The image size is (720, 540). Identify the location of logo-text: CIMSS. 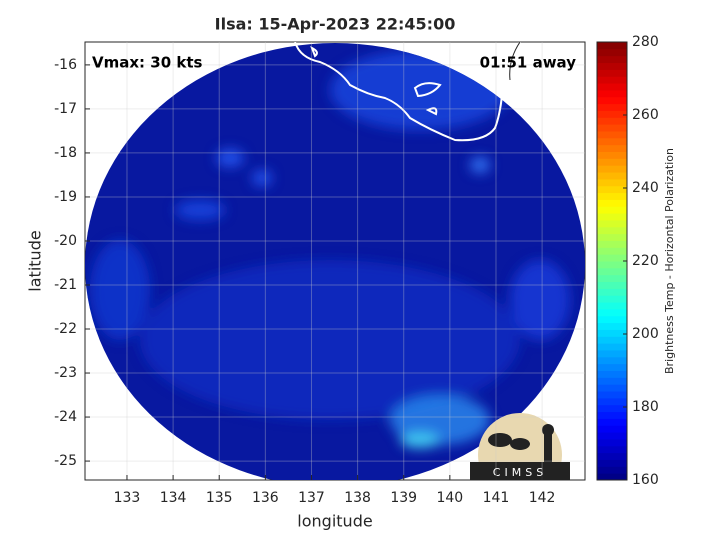
(520, 472).